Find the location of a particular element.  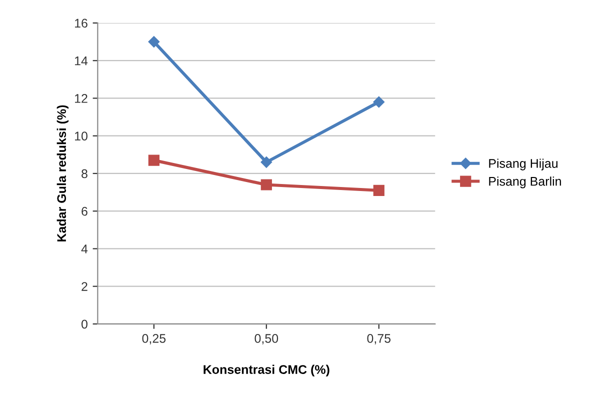

legend-label: Pisang Hijau is located at coordinates (523, 164).